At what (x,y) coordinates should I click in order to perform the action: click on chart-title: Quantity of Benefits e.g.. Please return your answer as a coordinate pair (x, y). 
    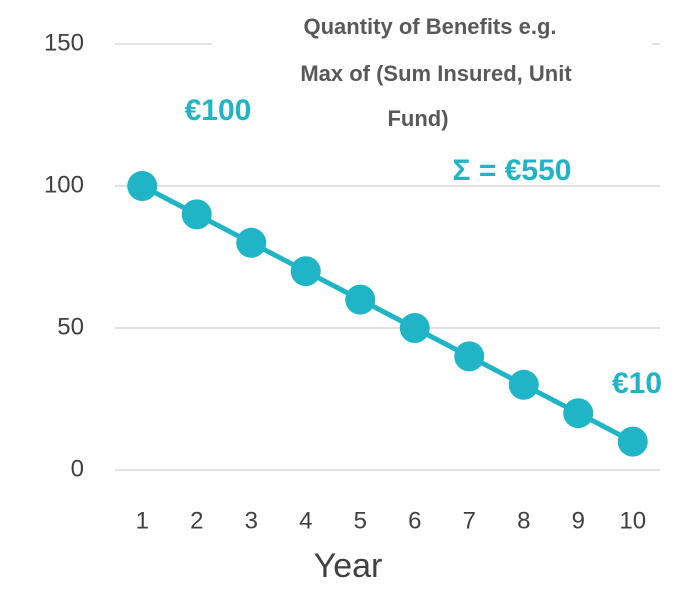
    Looking at the image, I should click on (429, 26).